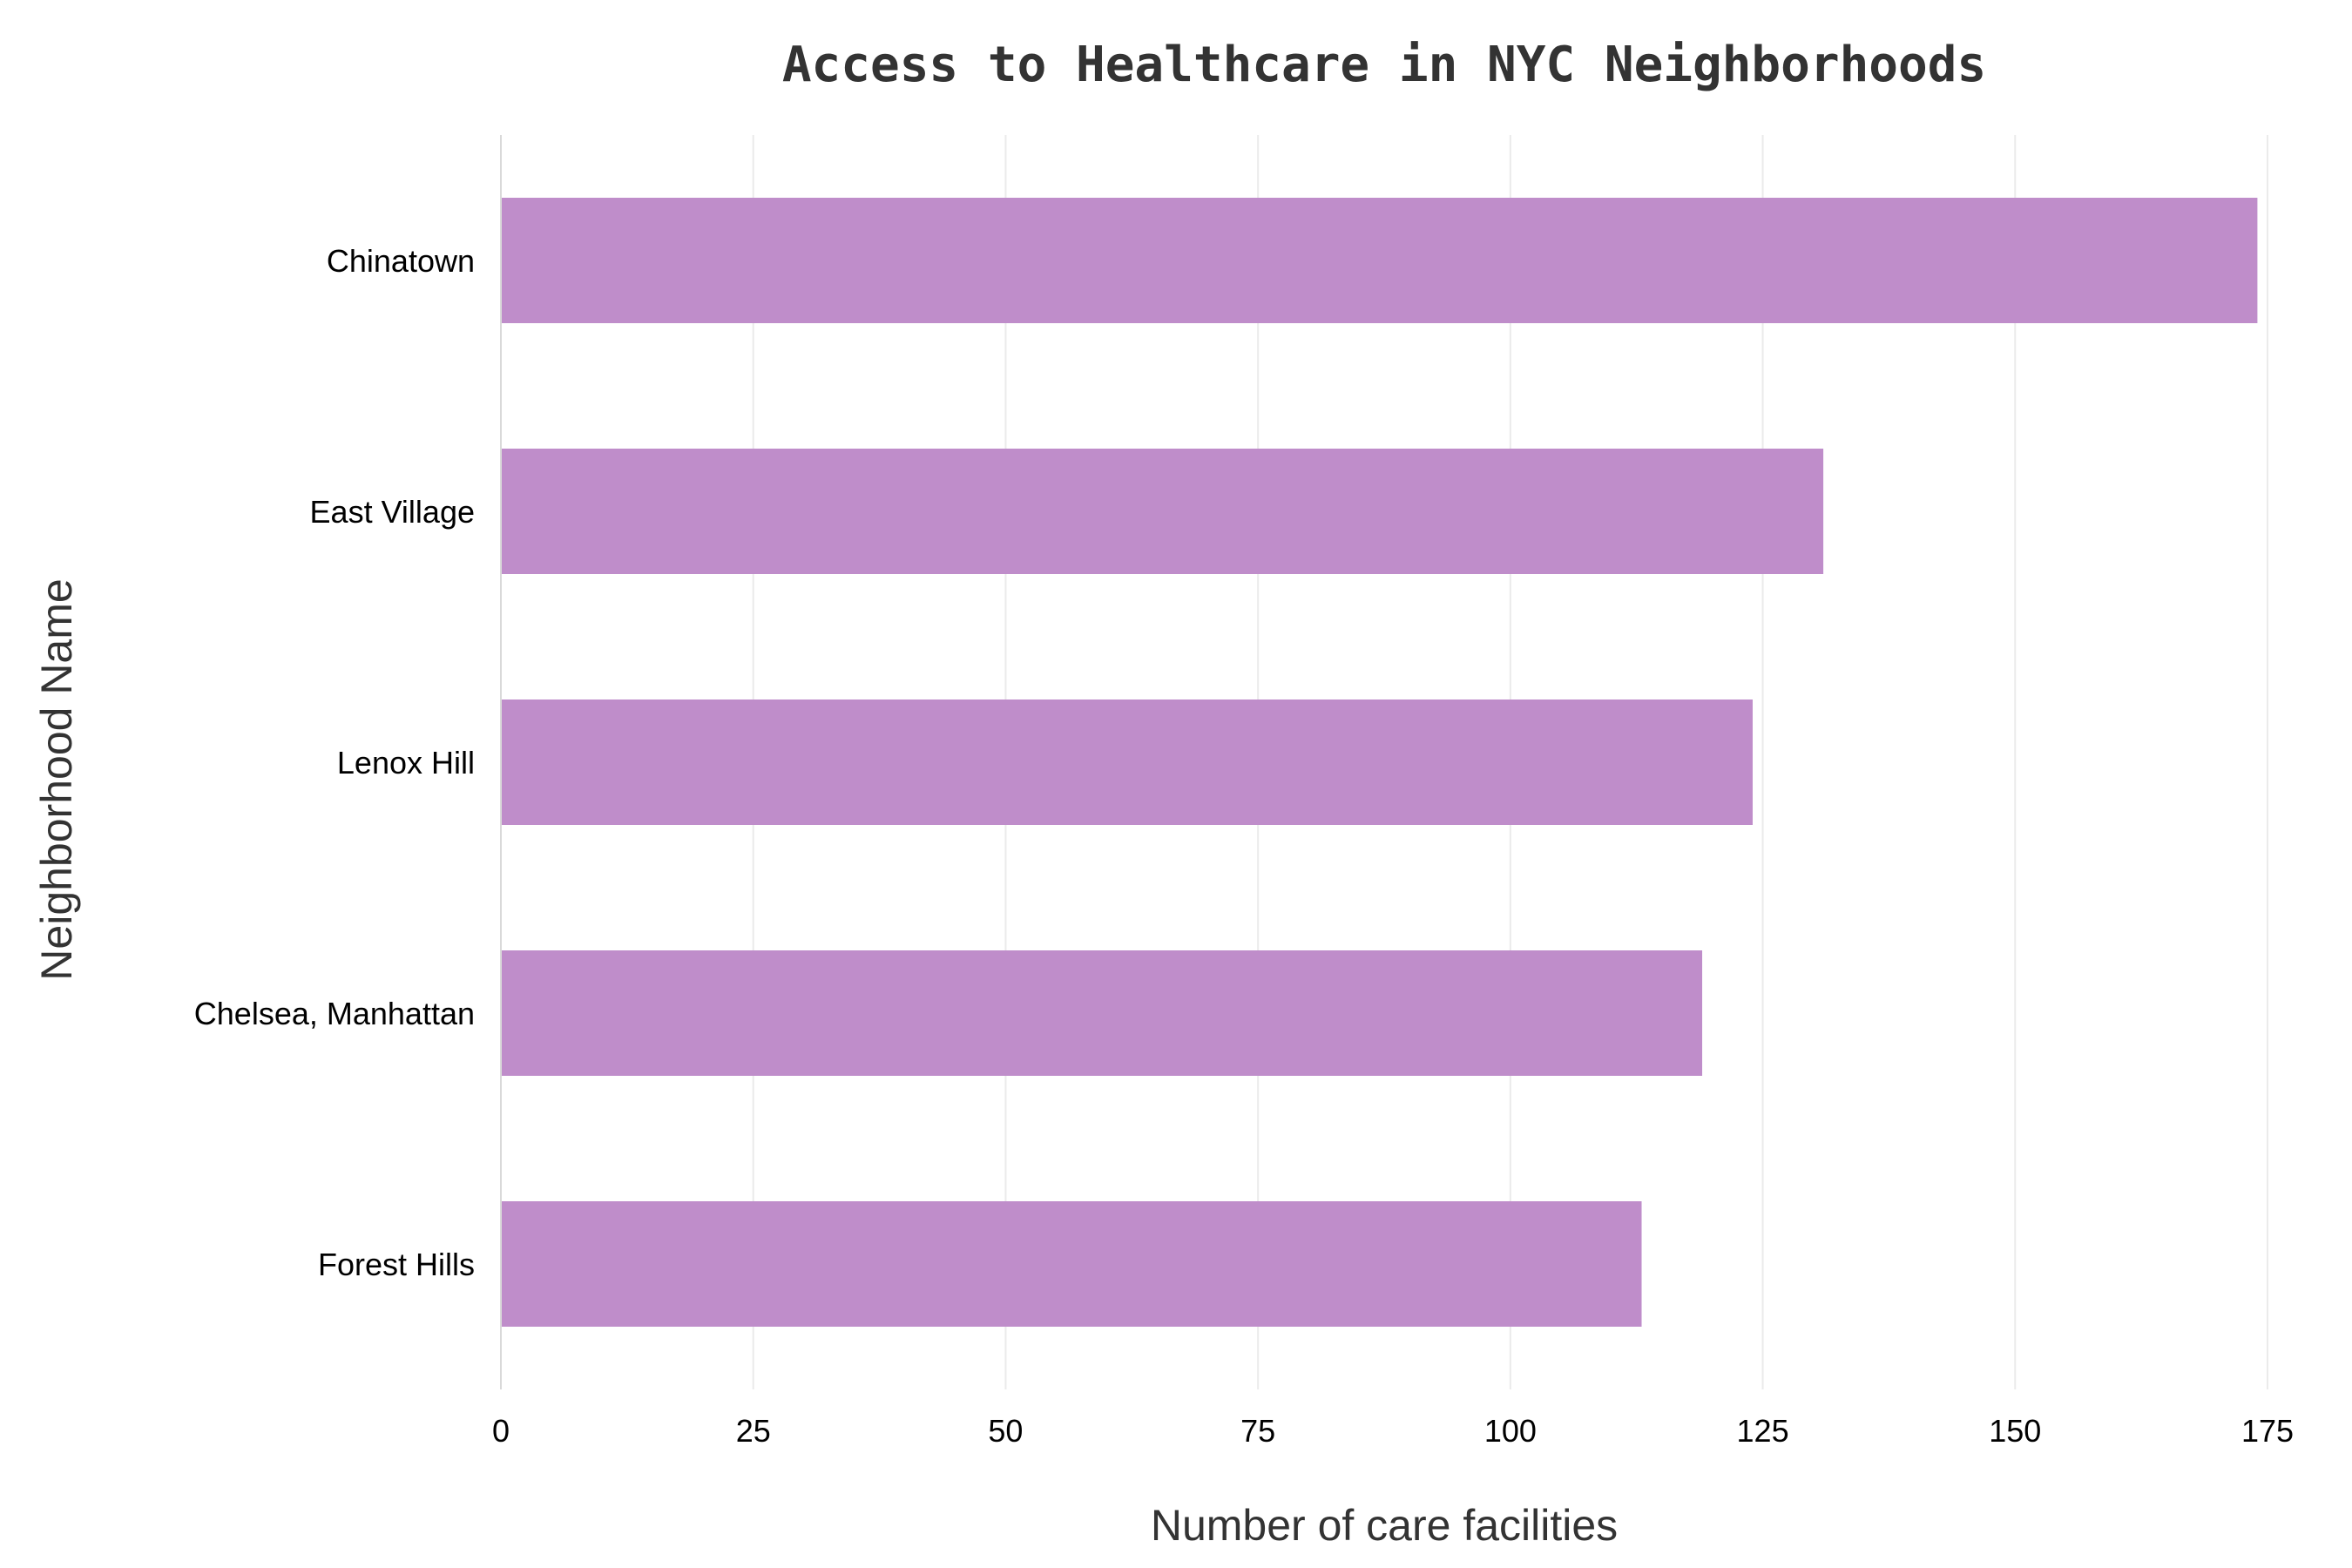  Describe the element at coordinates (1393, 1431) in the screenshot. I see `x-tick-labels: 0 25 50 75 100 125 150 175` at that location.